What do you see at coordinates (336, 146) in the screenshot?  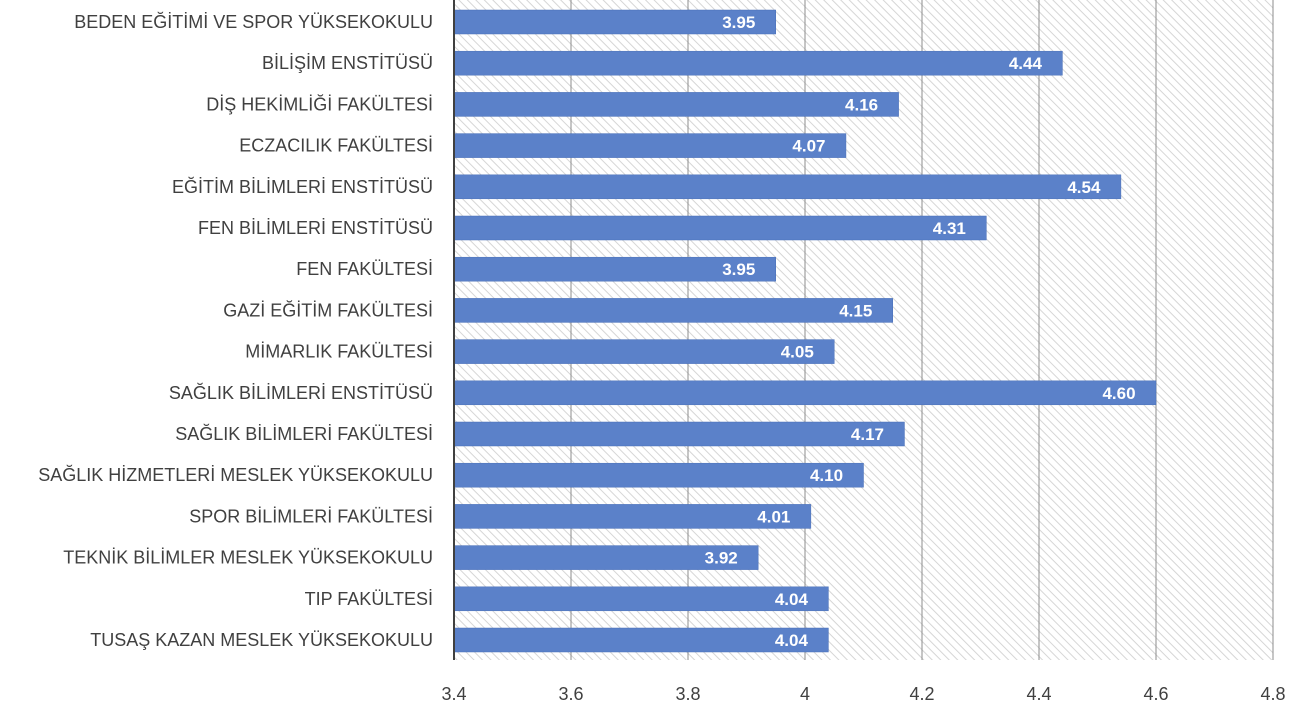 I see `category-label: ECZACILIK FAKÜLTESİ` at bounding box center [336, 146].